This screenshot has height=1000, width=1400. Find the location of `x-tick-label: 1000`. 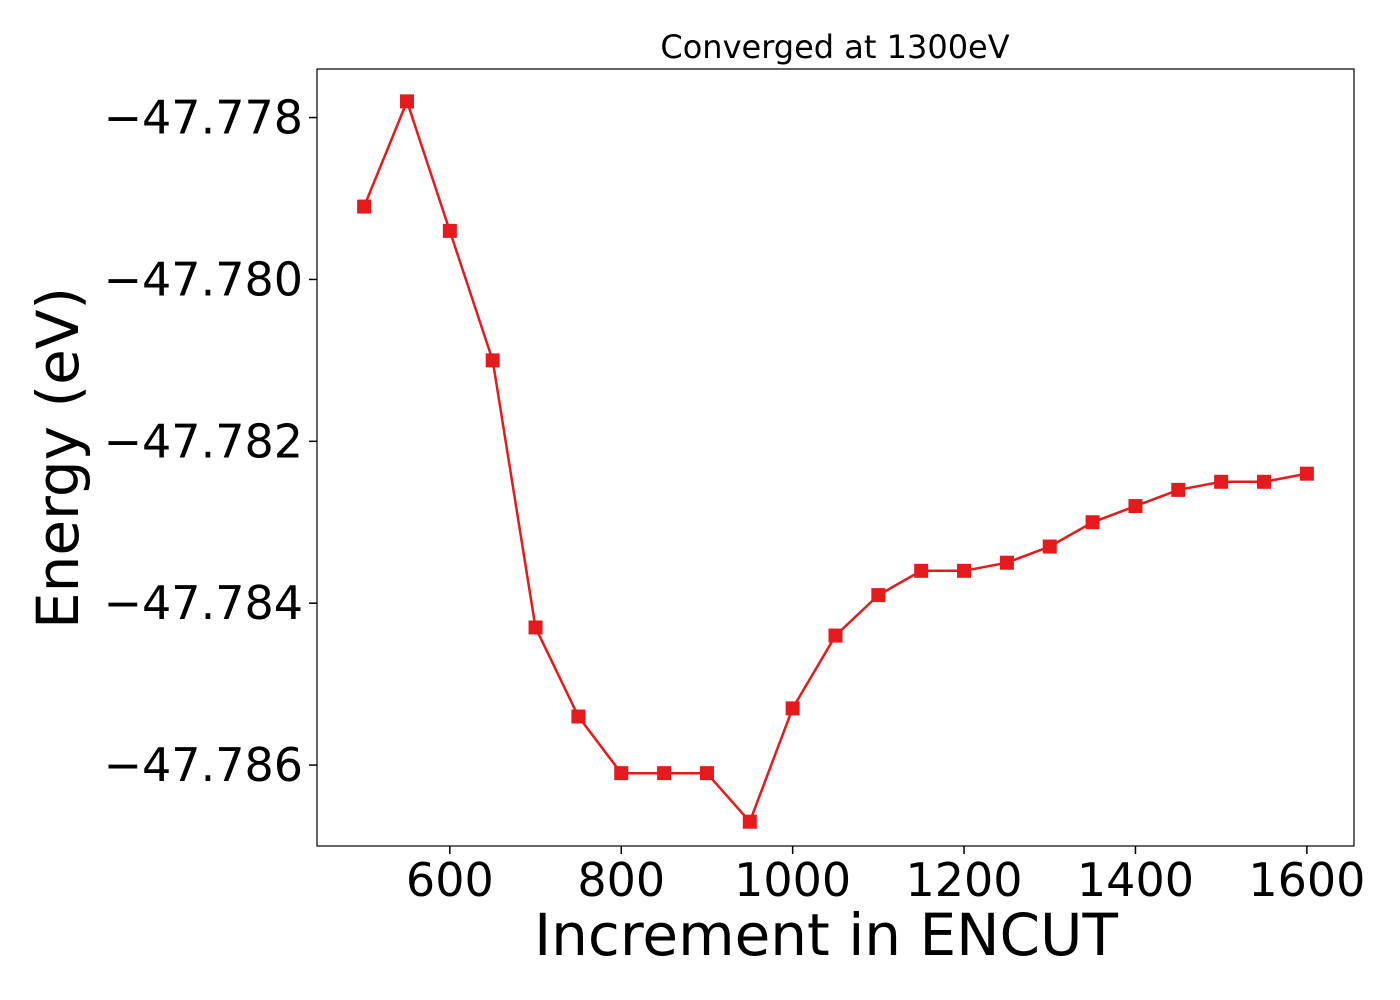

x-tick-label: 1000 is located at coordinates (792, 880).